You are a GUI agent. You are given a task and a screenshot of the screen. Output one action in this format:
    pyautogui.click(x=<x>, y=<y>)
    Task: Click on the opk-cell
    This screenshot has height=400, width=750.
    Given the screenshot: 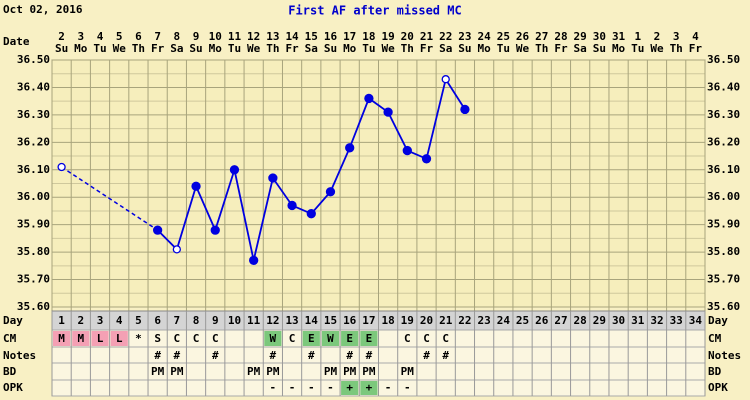 What is the action you would take?
    pyautogui.click(x=350, y=388)
    